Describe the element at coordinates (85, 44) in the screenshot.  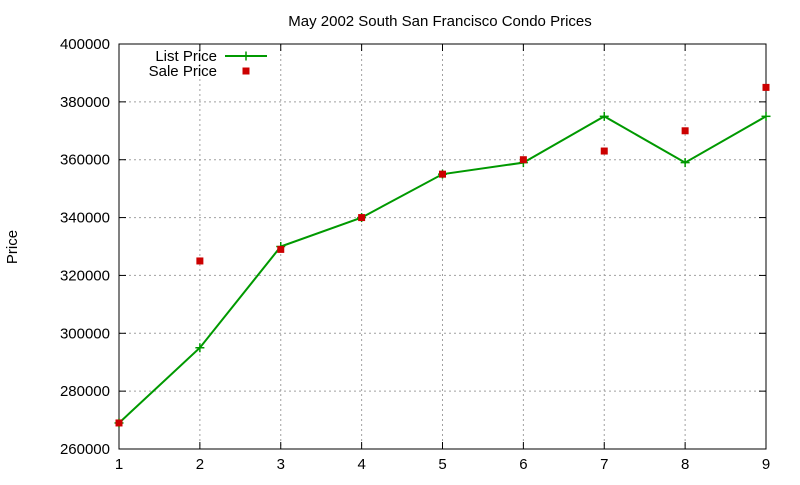
I see `y-tick-label: 400000` at that location.